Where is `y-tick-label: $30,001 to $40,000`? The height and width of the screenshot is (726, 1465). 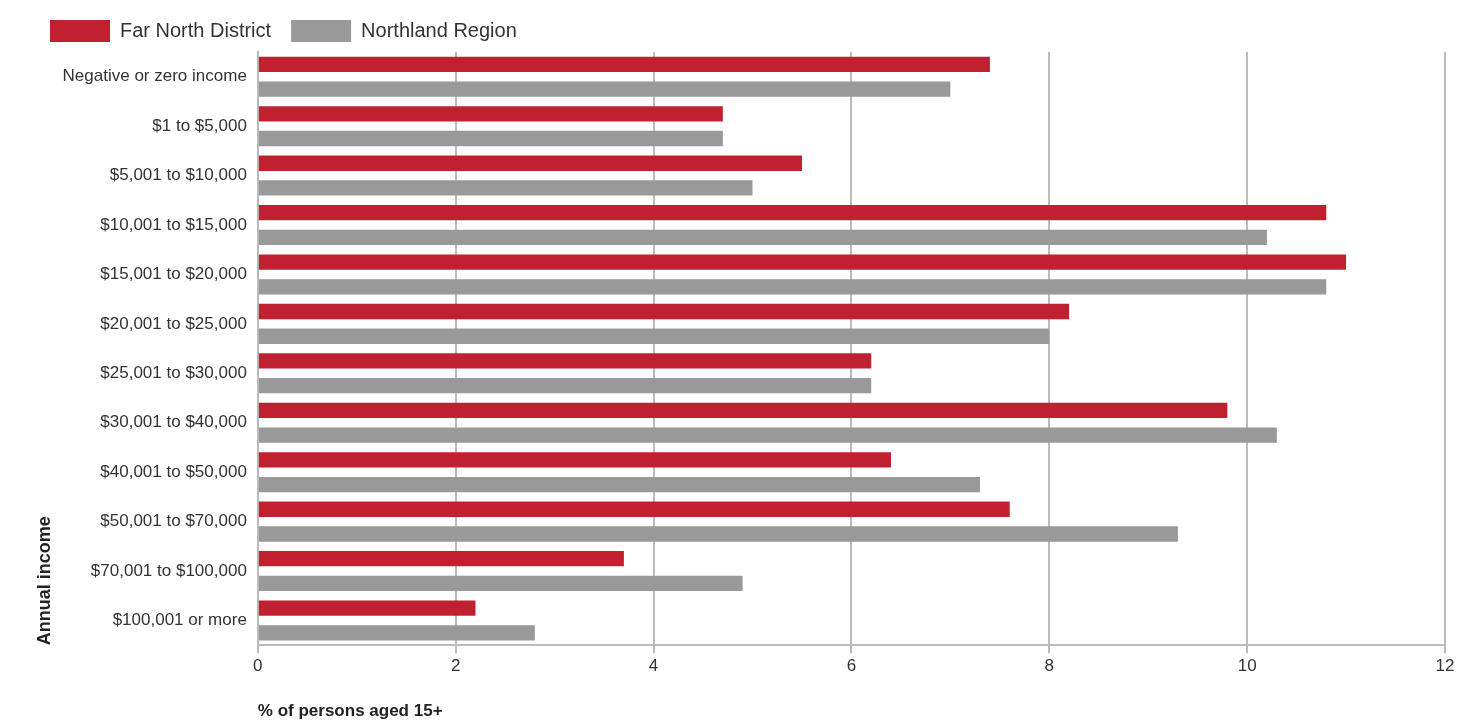 y-tick-label: $30,001 to $40,000 is located at coordinates (173, 422).